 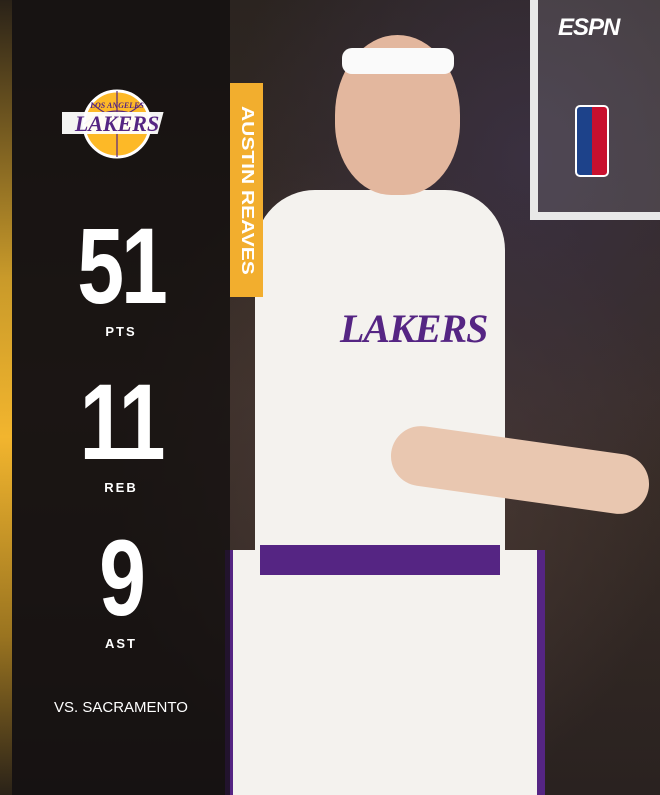 What do you see at coordinates (398, 61) in the screenshot?
I see `headband` at bounding box center [398, 61].